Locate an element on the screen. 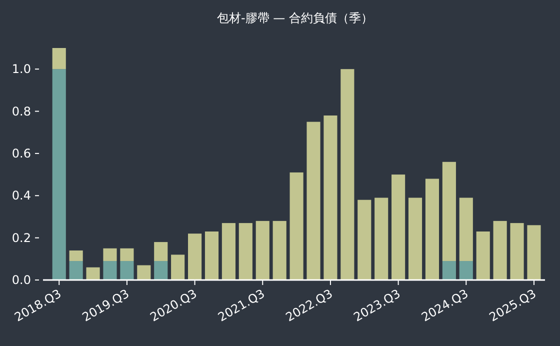  y-tick-label: 0.2 is located at coordinates (21, 237).